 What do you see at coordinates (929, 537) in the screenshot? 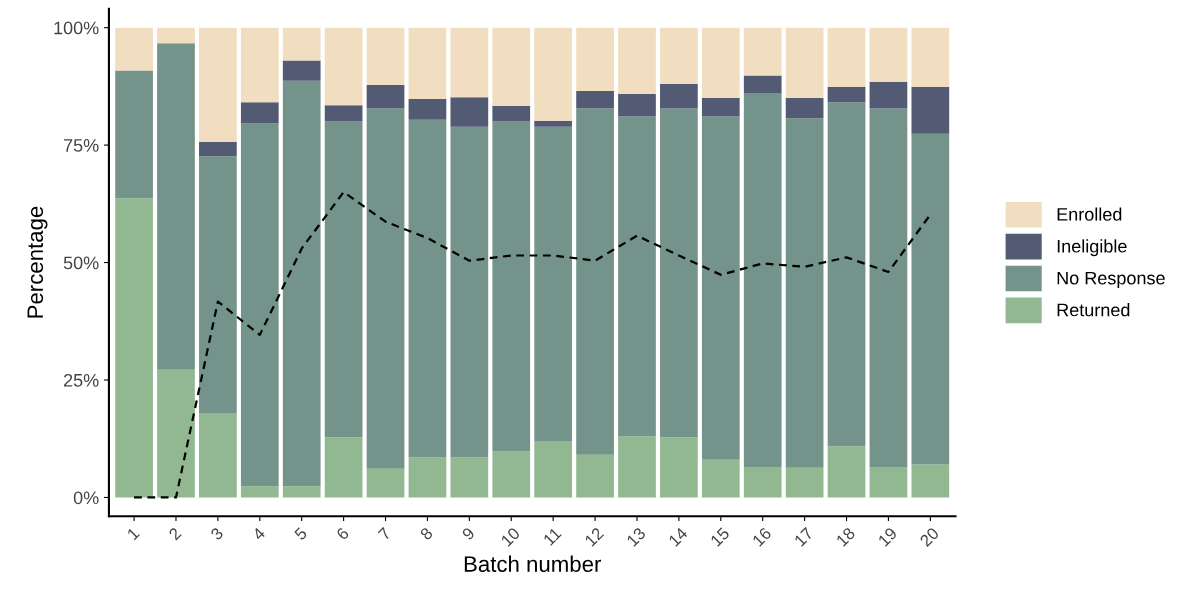
I see `x-tick-label: 20` at bounding box center [929, 537].